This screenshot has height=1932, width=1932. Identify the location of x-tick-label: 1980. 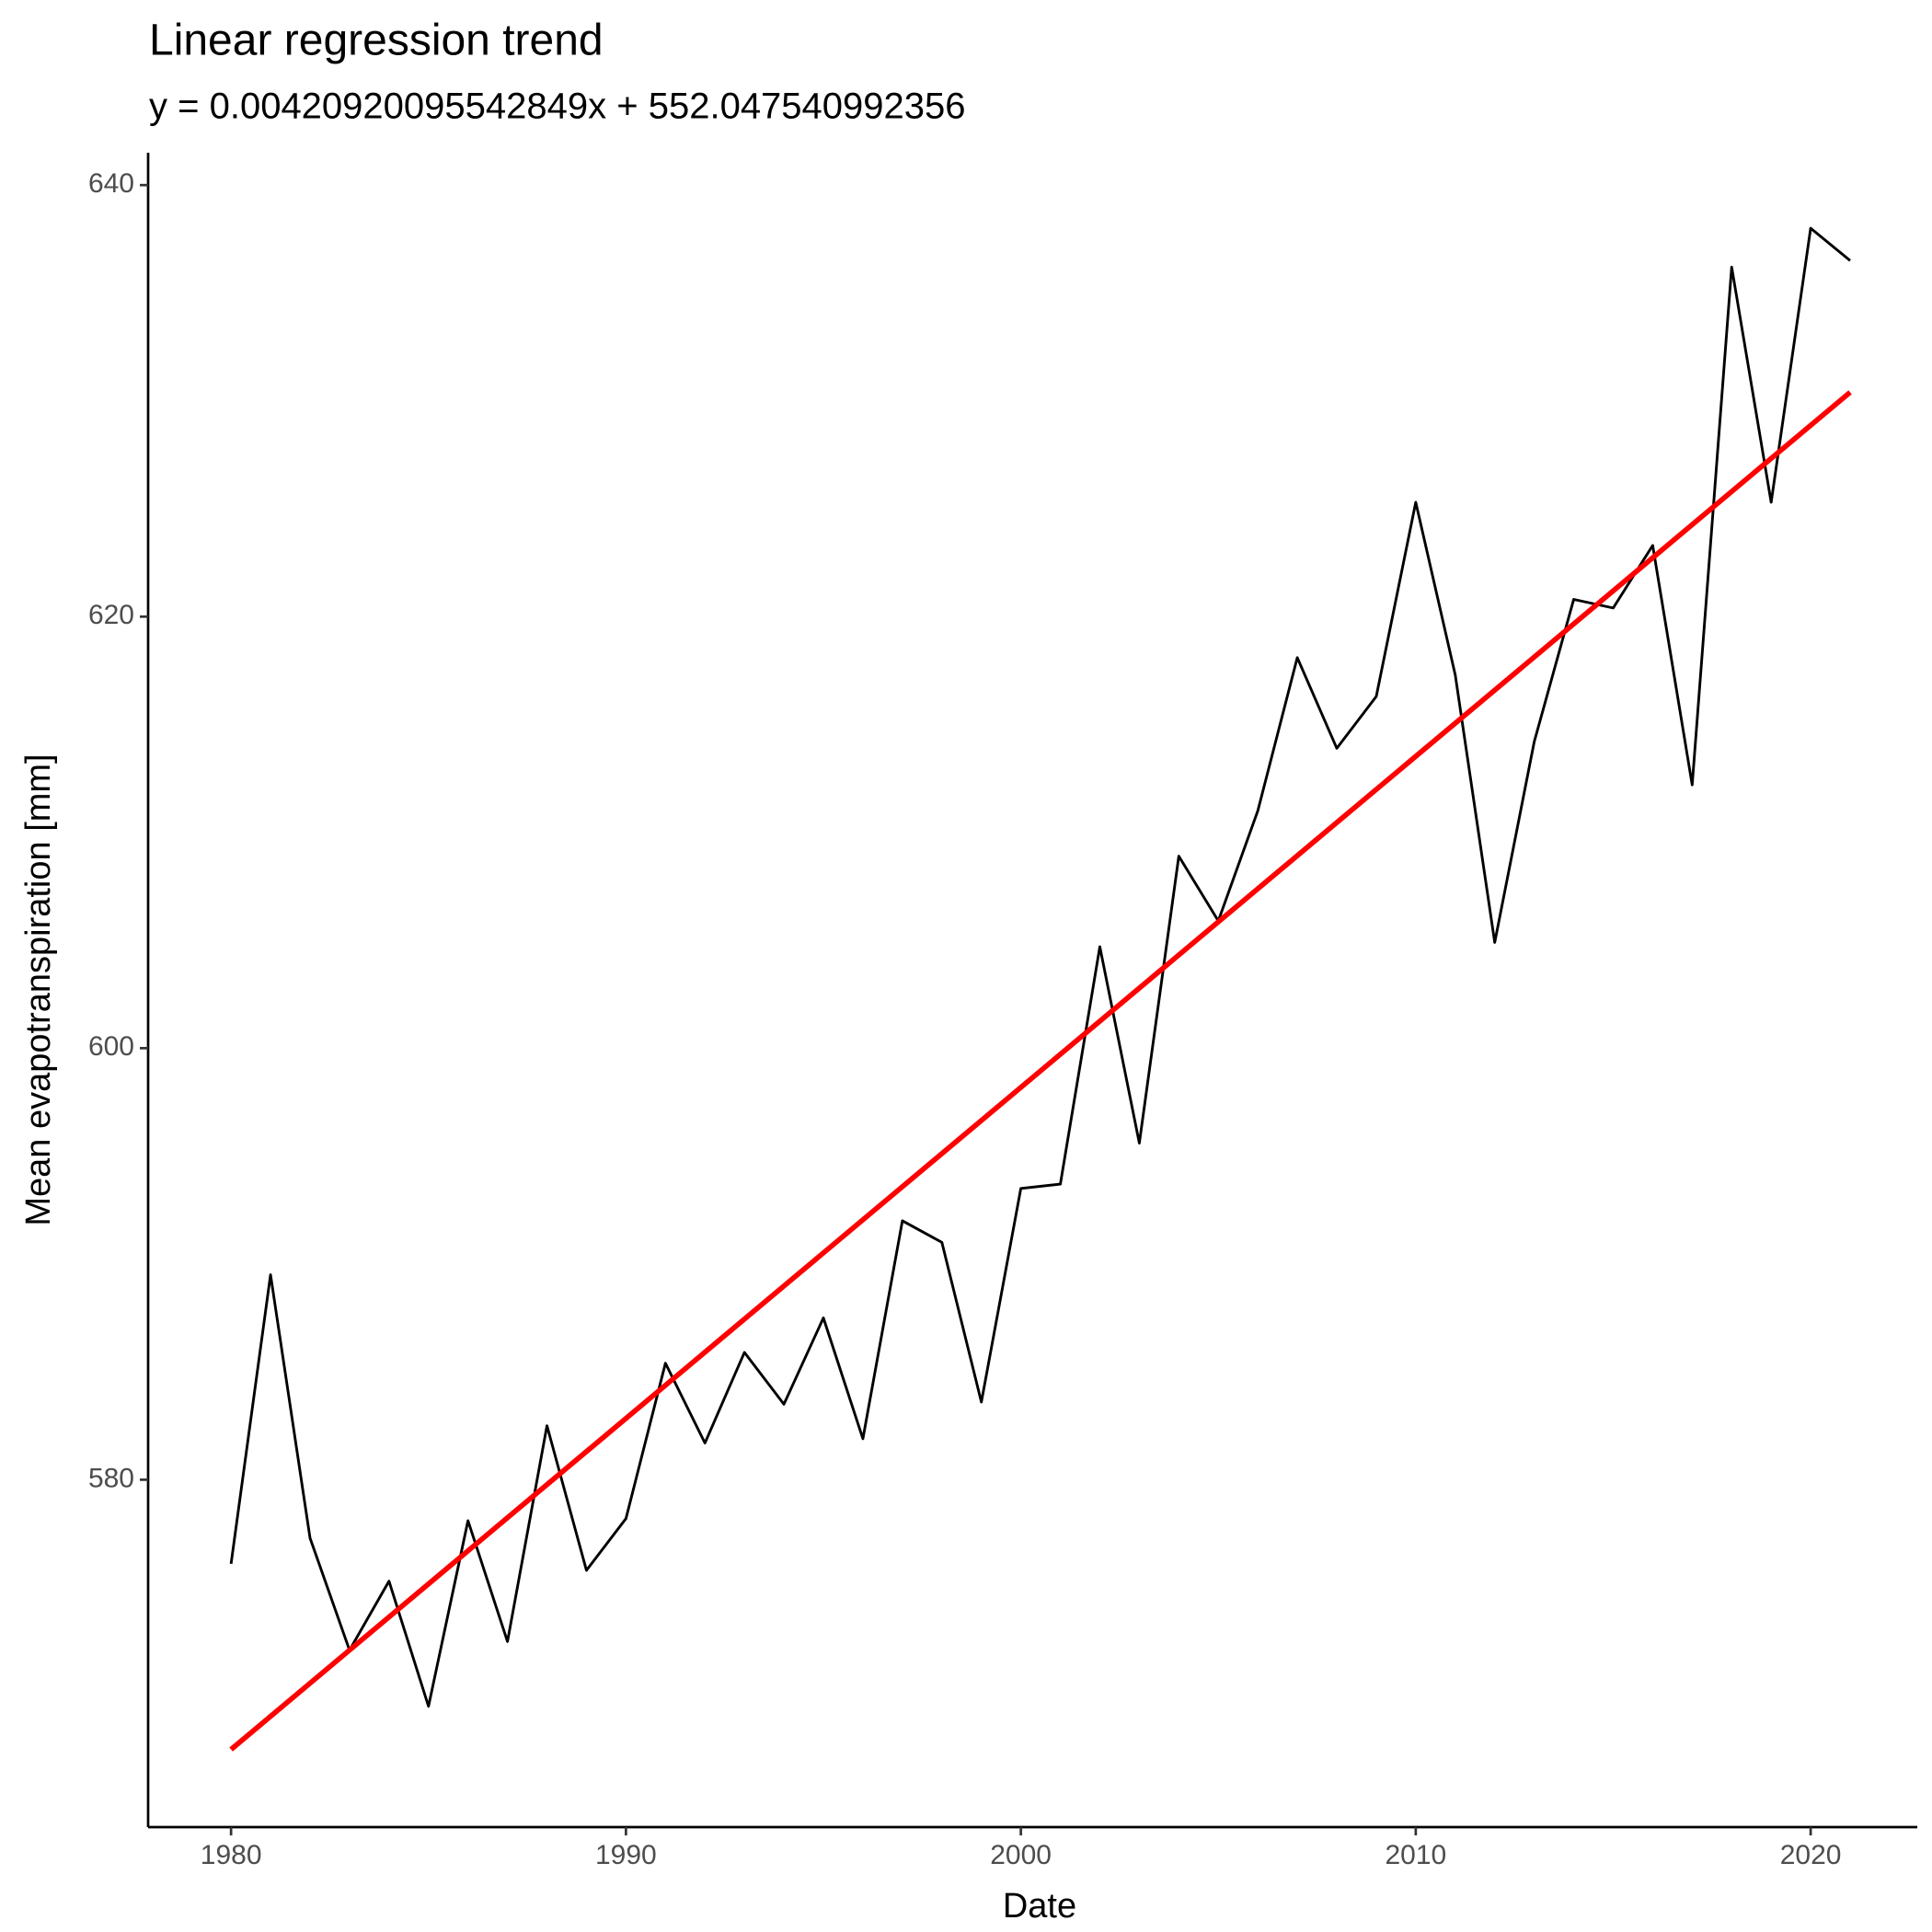
(231, 1855).